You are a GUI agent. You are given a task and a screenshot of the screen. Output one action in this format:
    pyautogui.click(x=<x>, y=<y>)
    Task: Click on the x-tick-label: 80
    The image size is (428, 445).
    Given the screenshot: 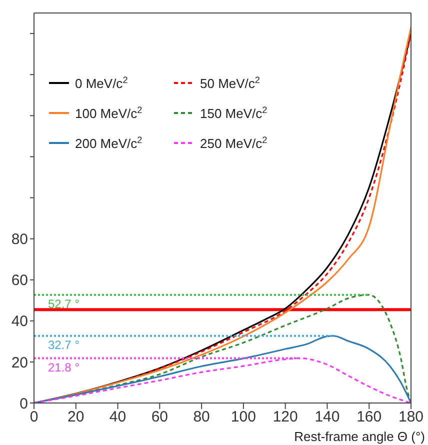 What is the action you would take?
    pyautogui.click(x=201, y=417)
    